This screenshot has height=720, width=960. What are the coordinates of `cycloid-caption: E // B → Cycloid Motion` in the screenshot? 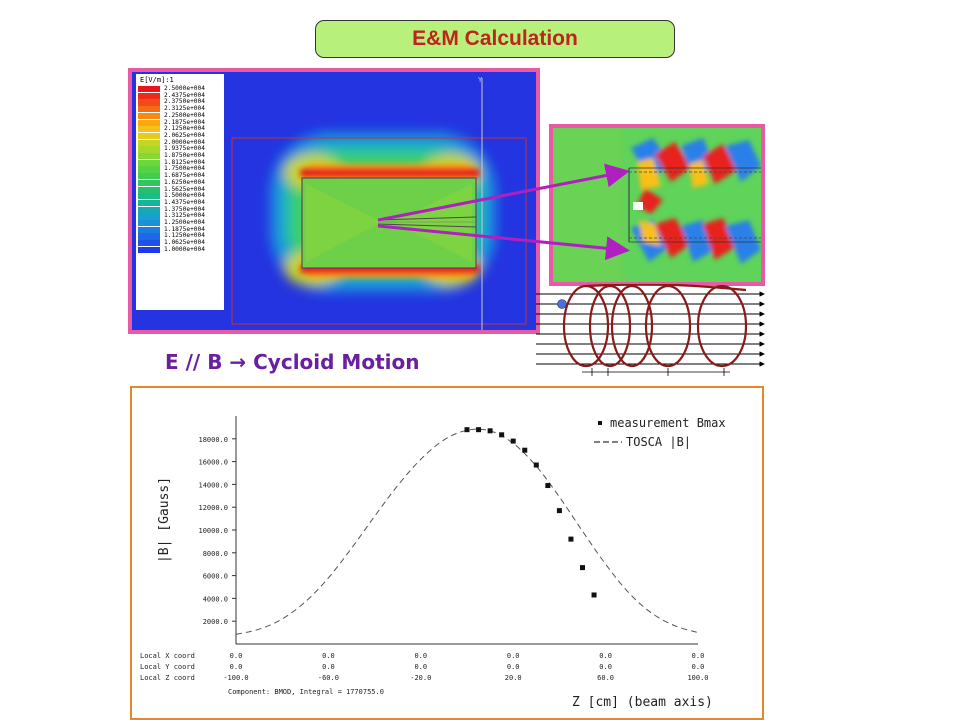 It's located at (292, 362).